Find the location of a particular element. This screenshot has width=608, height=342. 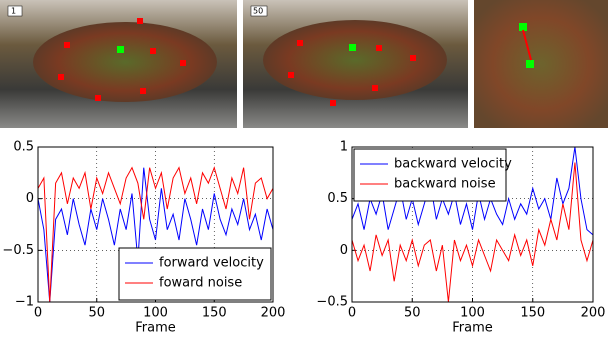

legend-label: foward noise is located at coordinates (200, 283).